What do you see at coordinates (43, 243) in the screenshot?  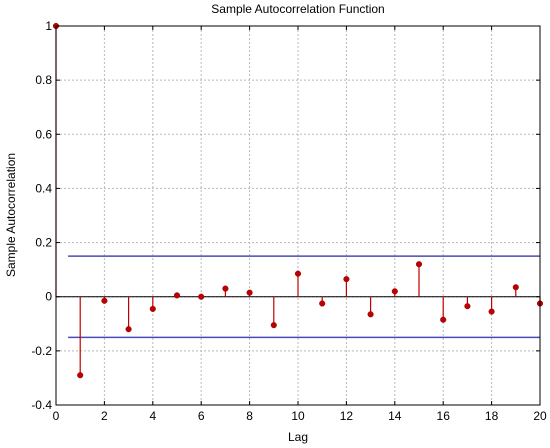 I see `y-tick-label: 0.2` at bounding box center [43, 243].